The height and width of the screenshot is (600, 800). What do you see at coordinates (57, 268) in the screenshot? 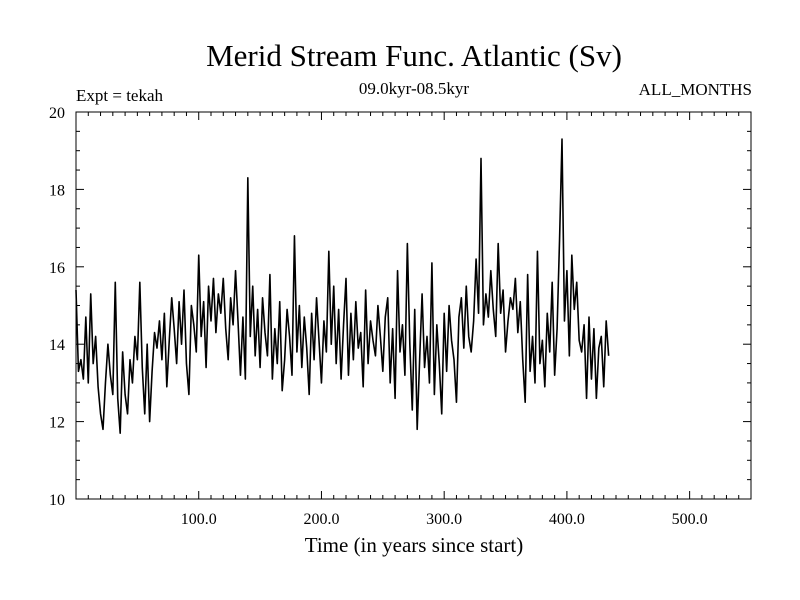
I see `y-tick-label: 16` at bounding box center [57, 268].